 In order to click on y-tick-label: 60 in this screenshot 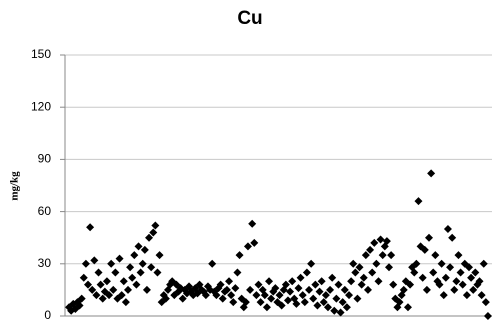, I will do `click(45, 211)`.